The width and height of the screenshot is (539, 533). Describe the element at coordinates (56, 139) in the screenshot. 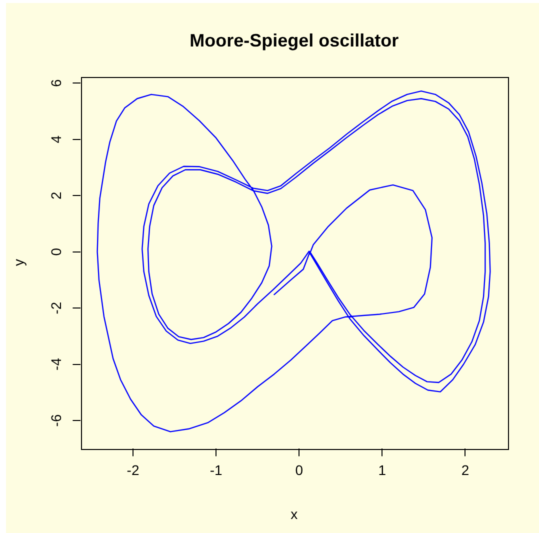

I see `y-tick-label: 4` at that location.